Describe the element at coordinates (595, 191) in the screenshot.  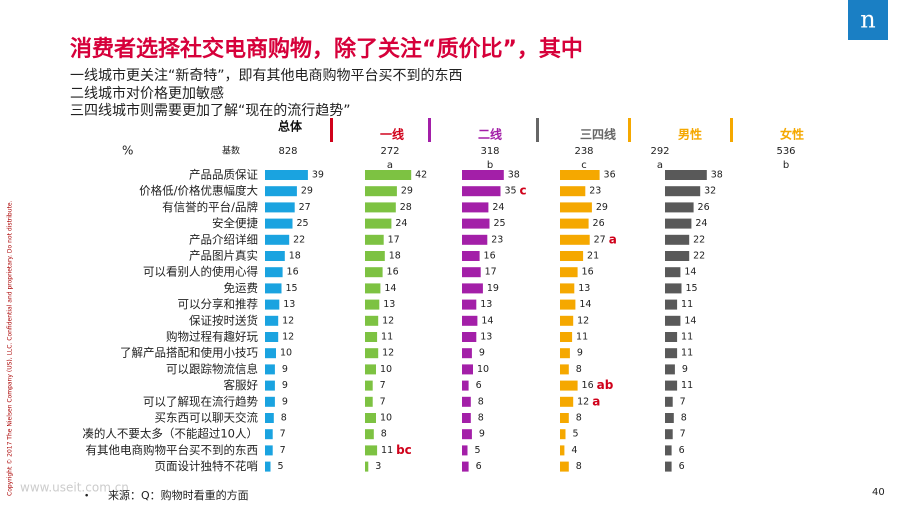
I see `value-label: 23` at that location.